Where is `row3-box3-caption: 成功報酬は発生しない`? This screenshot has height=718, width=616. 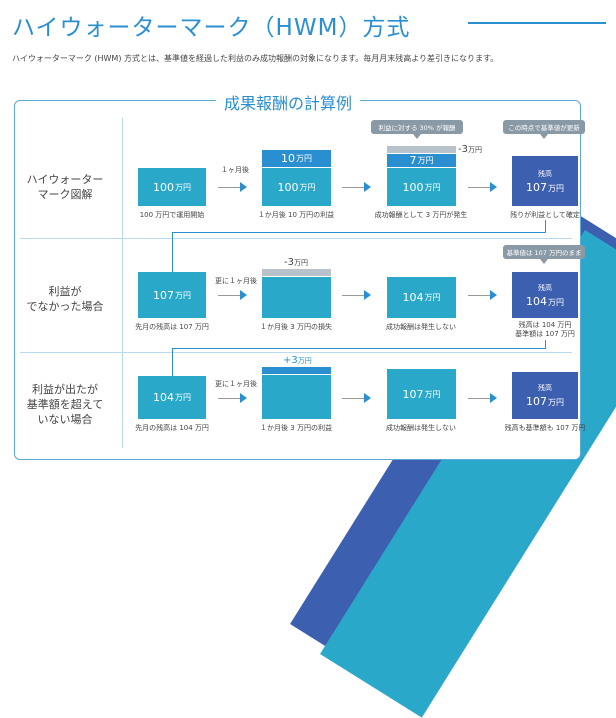
row3-box3-caption: 成功報酬は発生しない is located at coordinates (421, 428).